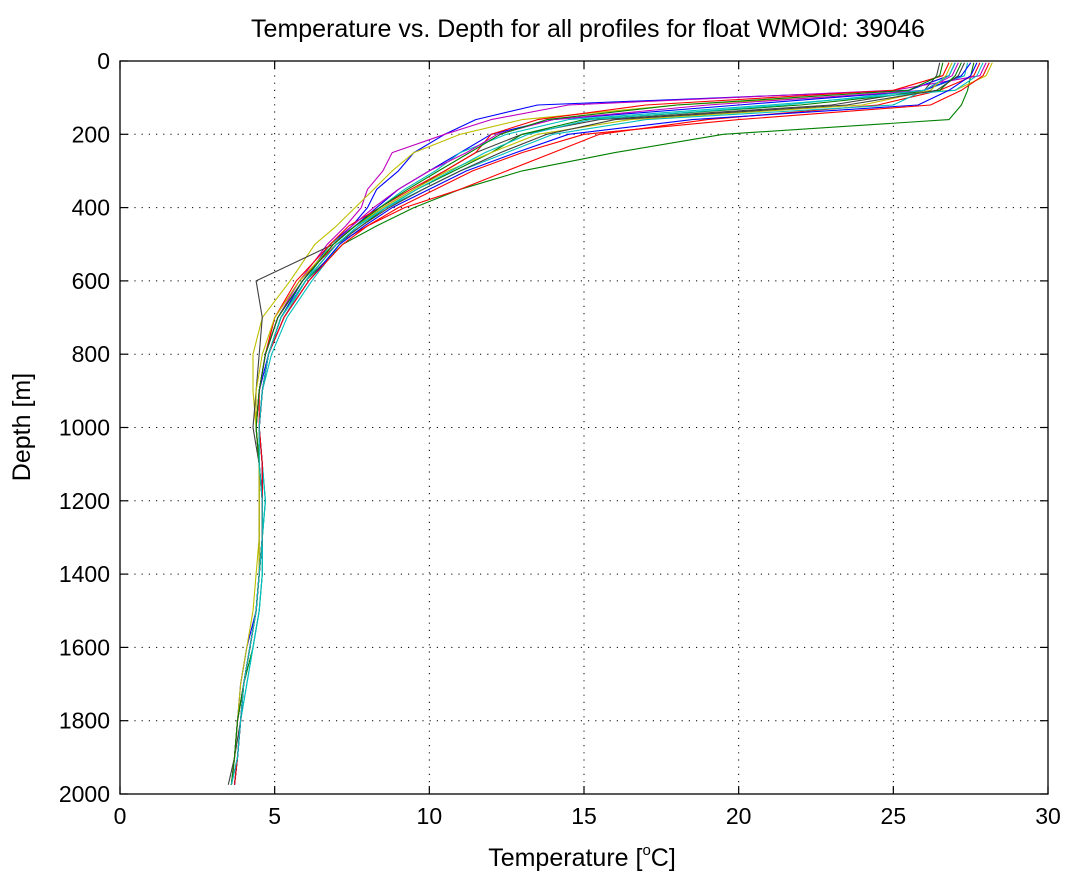 Image resolution: width=1073 pixels, height=879 pixels. Describe the element at coordinates (646, 850) in the screenshot. I see `x-axis-label-superscript: o` at that location.